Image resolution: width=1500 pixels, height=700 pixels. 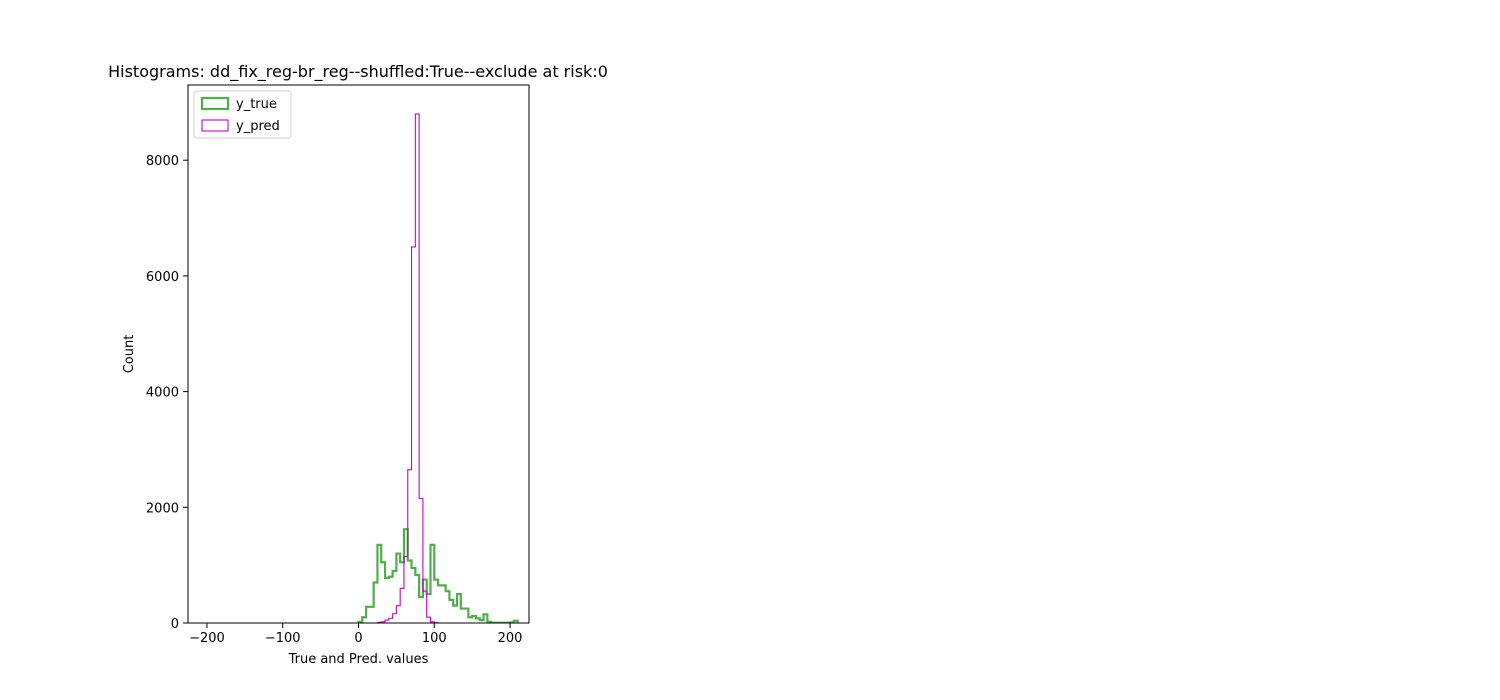 What do you see at coordinates (162, 508) in the screenshot?
I see `y-tick-label: 2000` at bounding box center [162, 508].